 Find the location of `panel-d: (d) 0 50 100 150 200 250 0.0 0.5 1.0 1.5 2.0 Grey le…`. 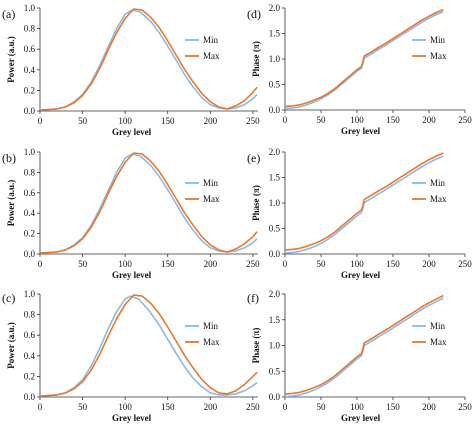

panel-d: (d) 0 50 100 150 200 250 0.0 0.5 1.0 1.5 2.0 Grey le… is located at coordinates (359, 69).